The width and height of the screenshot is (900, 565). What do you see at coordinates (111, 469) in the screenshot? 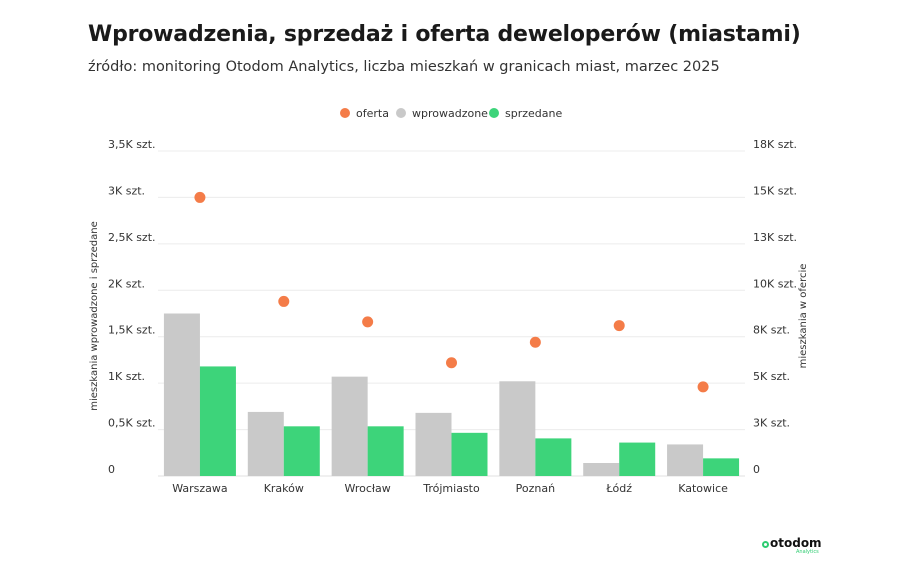
I see `left-tick-label: 0` at bounding box center [111, 469].